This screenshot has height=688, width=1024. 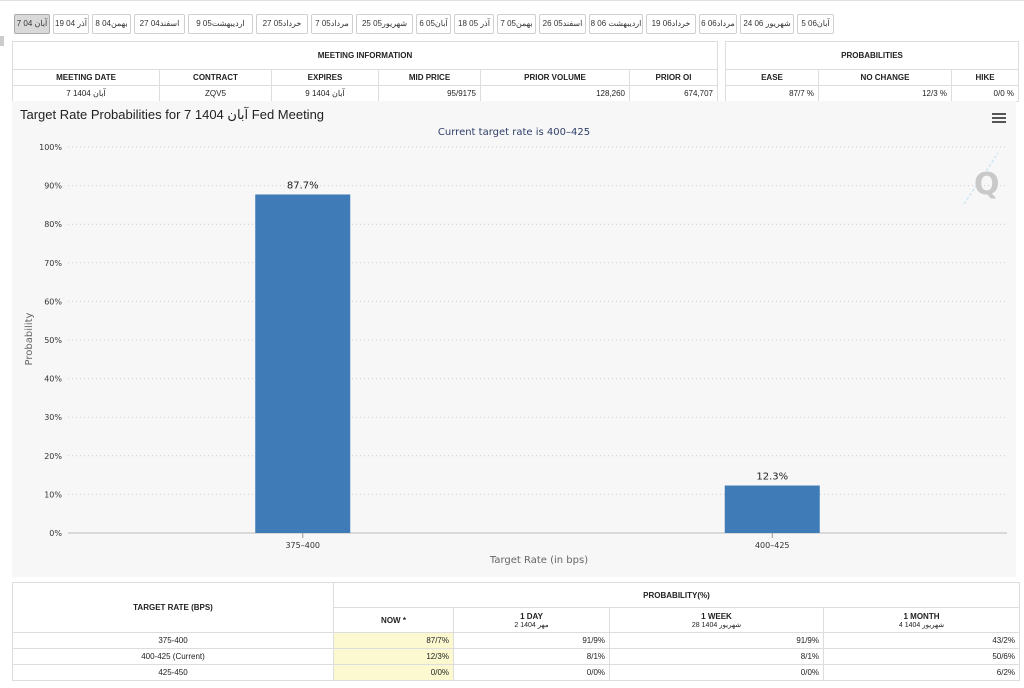 What do you see at coordinates (282, 24) in the screenshot?
I see `tab-meeting: خرداد05 27` at bounding box center [282, 24].